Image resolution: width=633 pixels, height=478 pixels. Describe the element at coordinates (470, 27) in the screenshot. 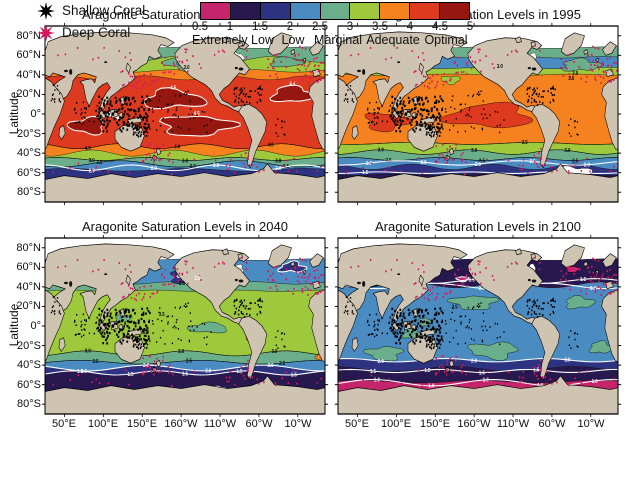

I see `colorbar-tick-label: 5` at that location.